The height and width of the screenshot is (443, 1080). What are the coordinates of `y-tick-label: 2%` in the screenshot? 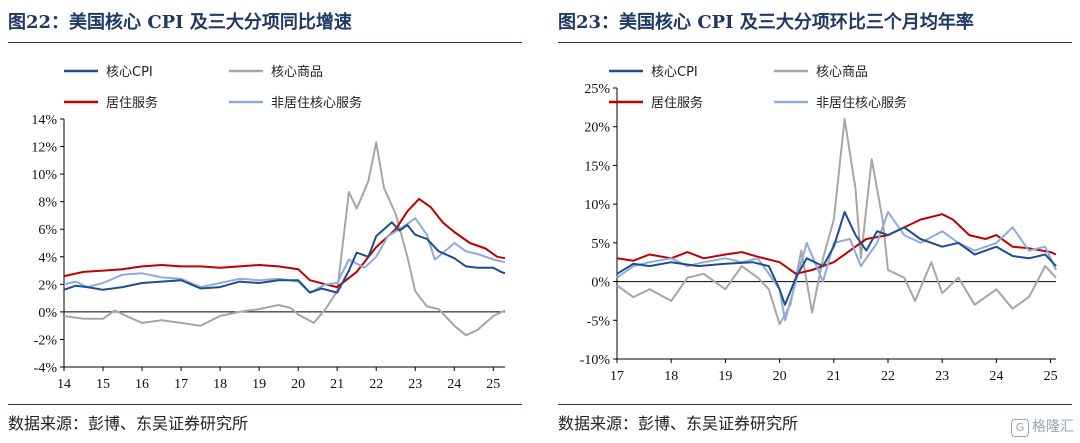 It's located at (47, 285).